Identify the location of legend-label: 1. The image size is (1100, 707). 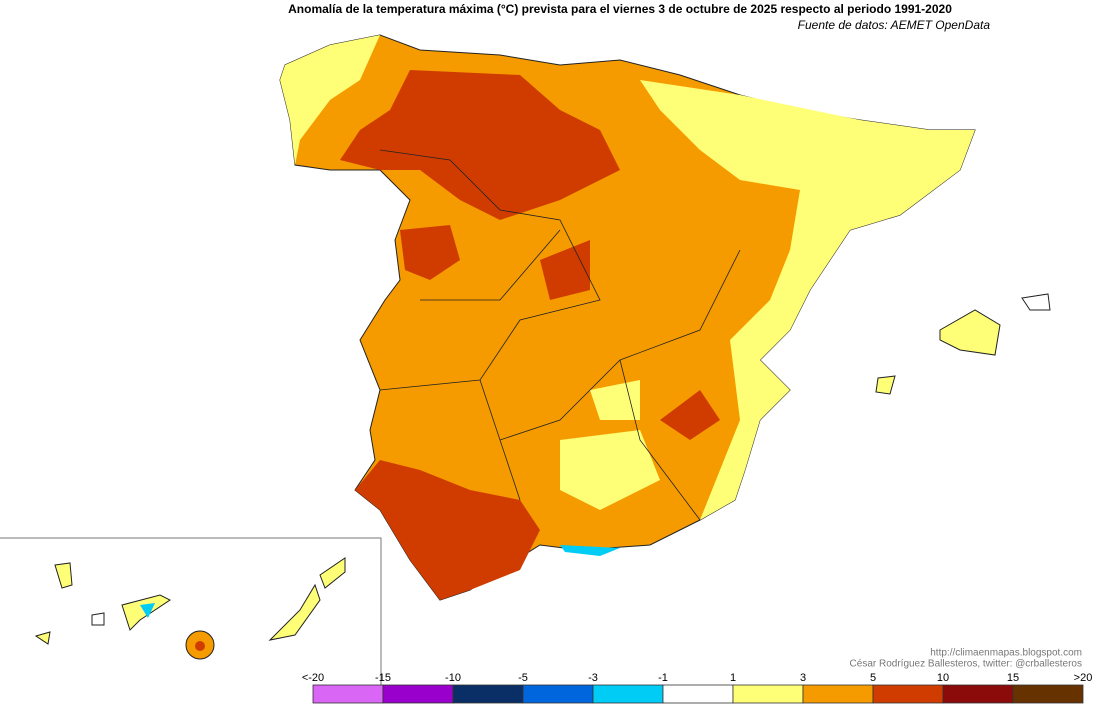
(733, 678).